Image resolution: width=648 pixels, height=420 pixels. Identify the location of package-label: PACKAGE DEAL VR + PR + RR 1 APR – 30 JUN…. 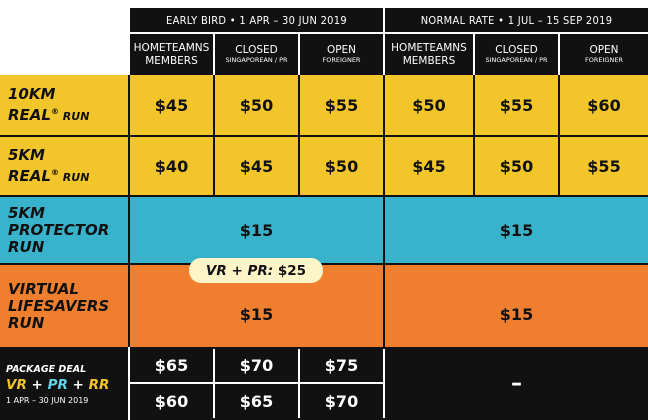
(64, 384).